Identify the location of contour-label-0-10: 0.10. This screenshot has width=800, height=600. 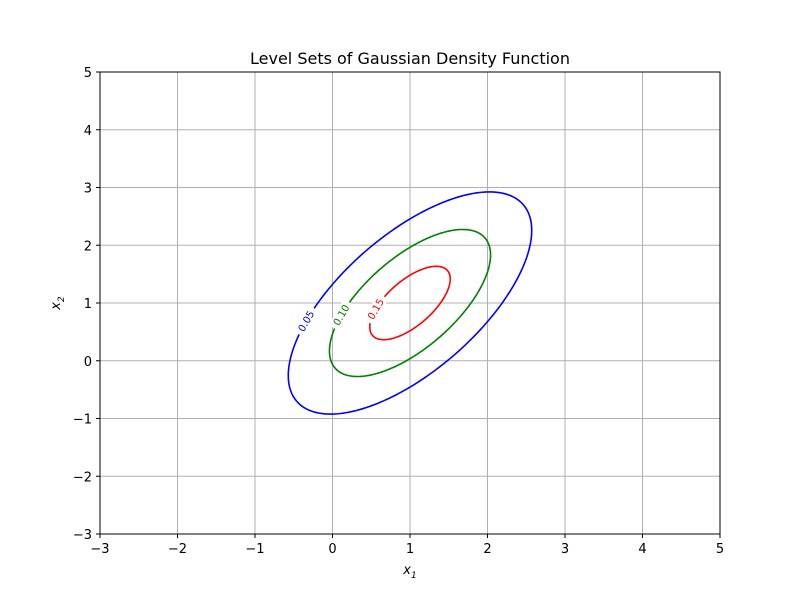
(342, 315).